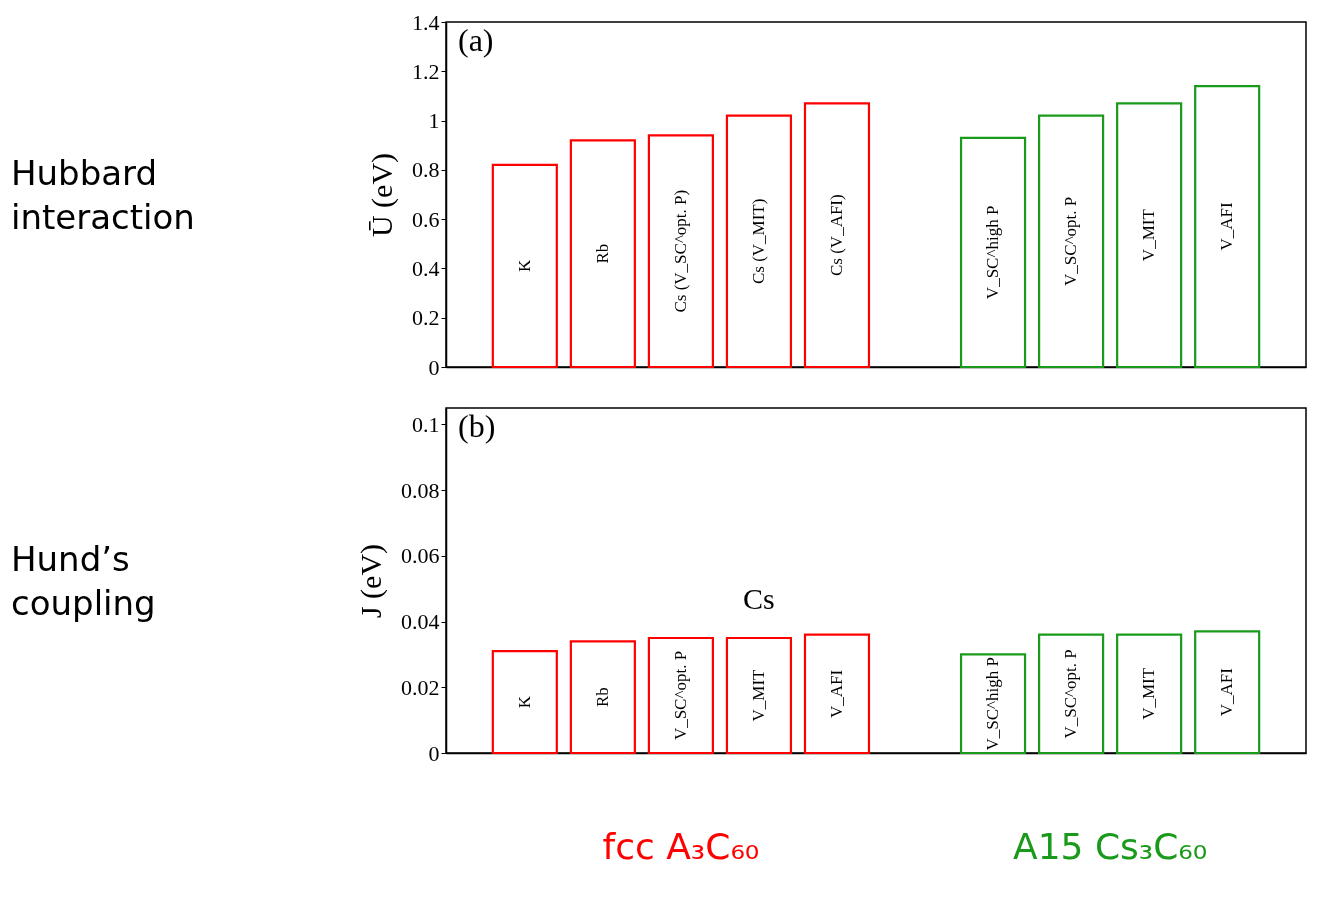  What do you see at coordinates (477, 426) in the screenshot?
I see `annotation: (b)` at bounding box center [477, 426].